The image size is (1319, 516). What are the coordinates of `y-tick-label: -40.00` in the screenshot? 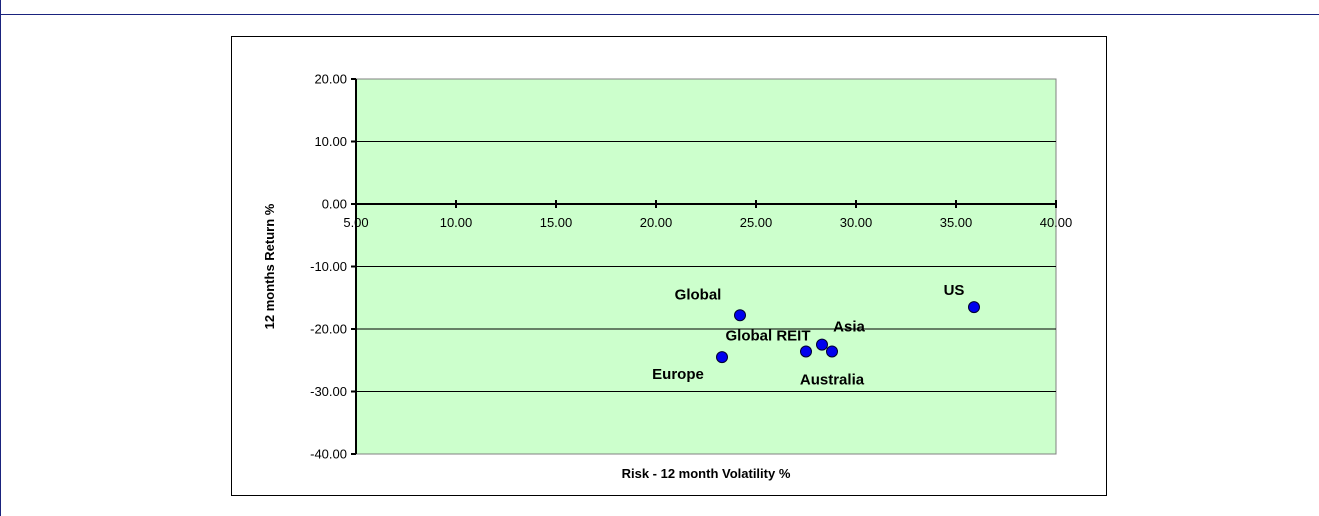 It's located at (328, 454).